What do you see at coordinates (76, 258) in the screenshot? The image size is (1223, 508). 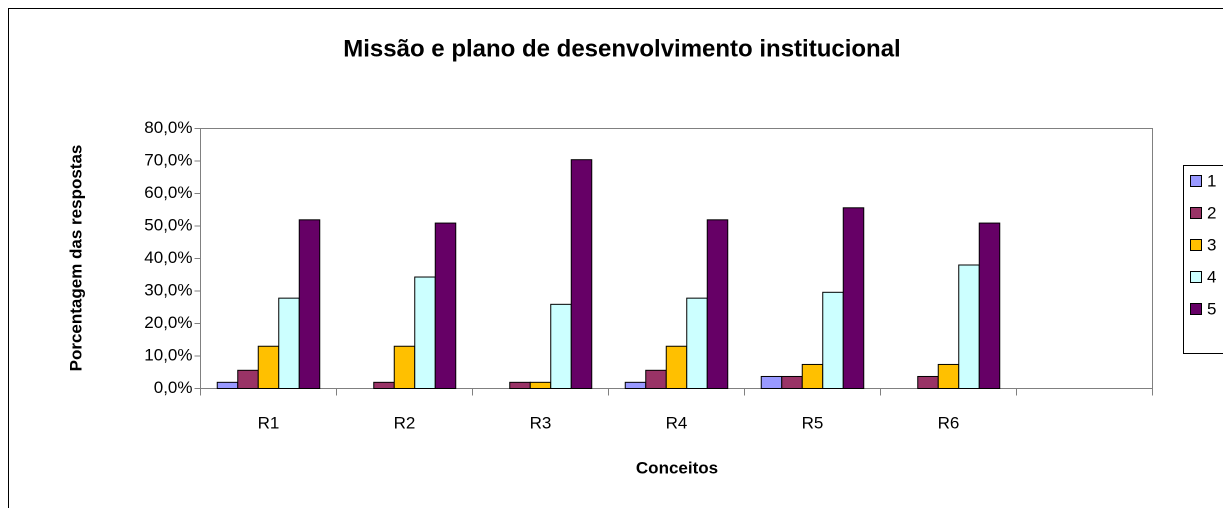 I see `y-axis-label: Porcentagem das respostas` at bounding box center [76, 258].